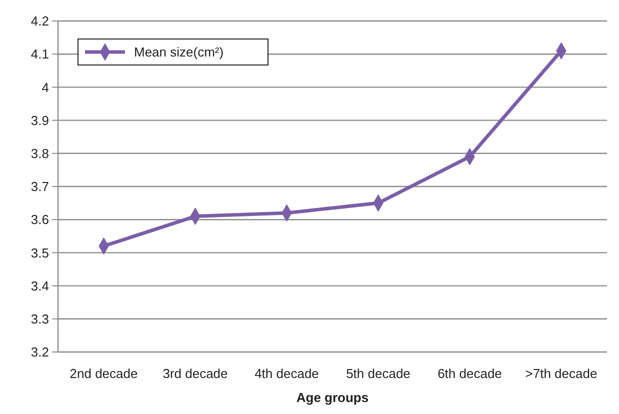 This screenshot has width=619, height=414. What do you see at coordinates (561, 373) in the screenshot?
I see `x-tick-label: >7th decade` at bounding box center [561, 373].